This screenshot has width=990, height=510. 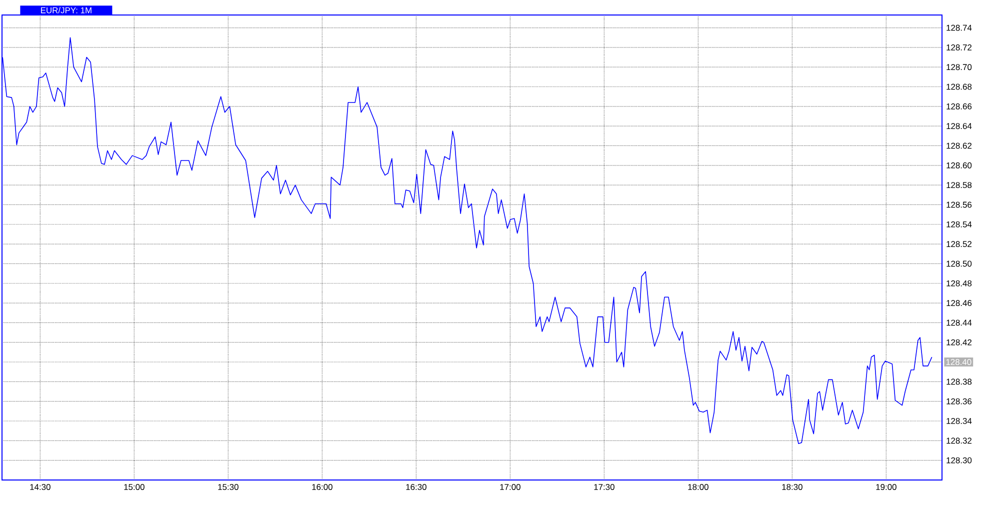 I want to click on x-tick-label: 16:30, so click(x=416, y=487).